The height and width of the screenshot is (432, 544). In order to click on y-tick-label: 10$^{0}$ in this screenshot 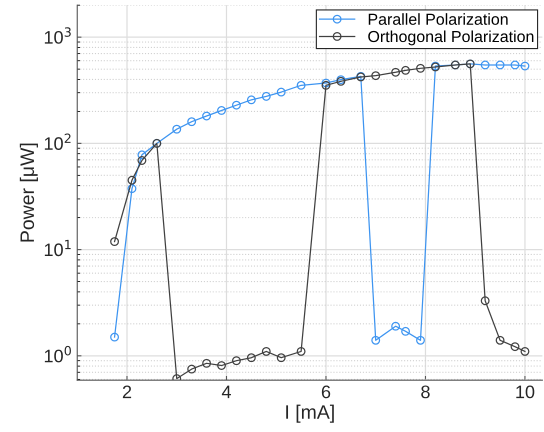, I will do `click(57, 354)`.